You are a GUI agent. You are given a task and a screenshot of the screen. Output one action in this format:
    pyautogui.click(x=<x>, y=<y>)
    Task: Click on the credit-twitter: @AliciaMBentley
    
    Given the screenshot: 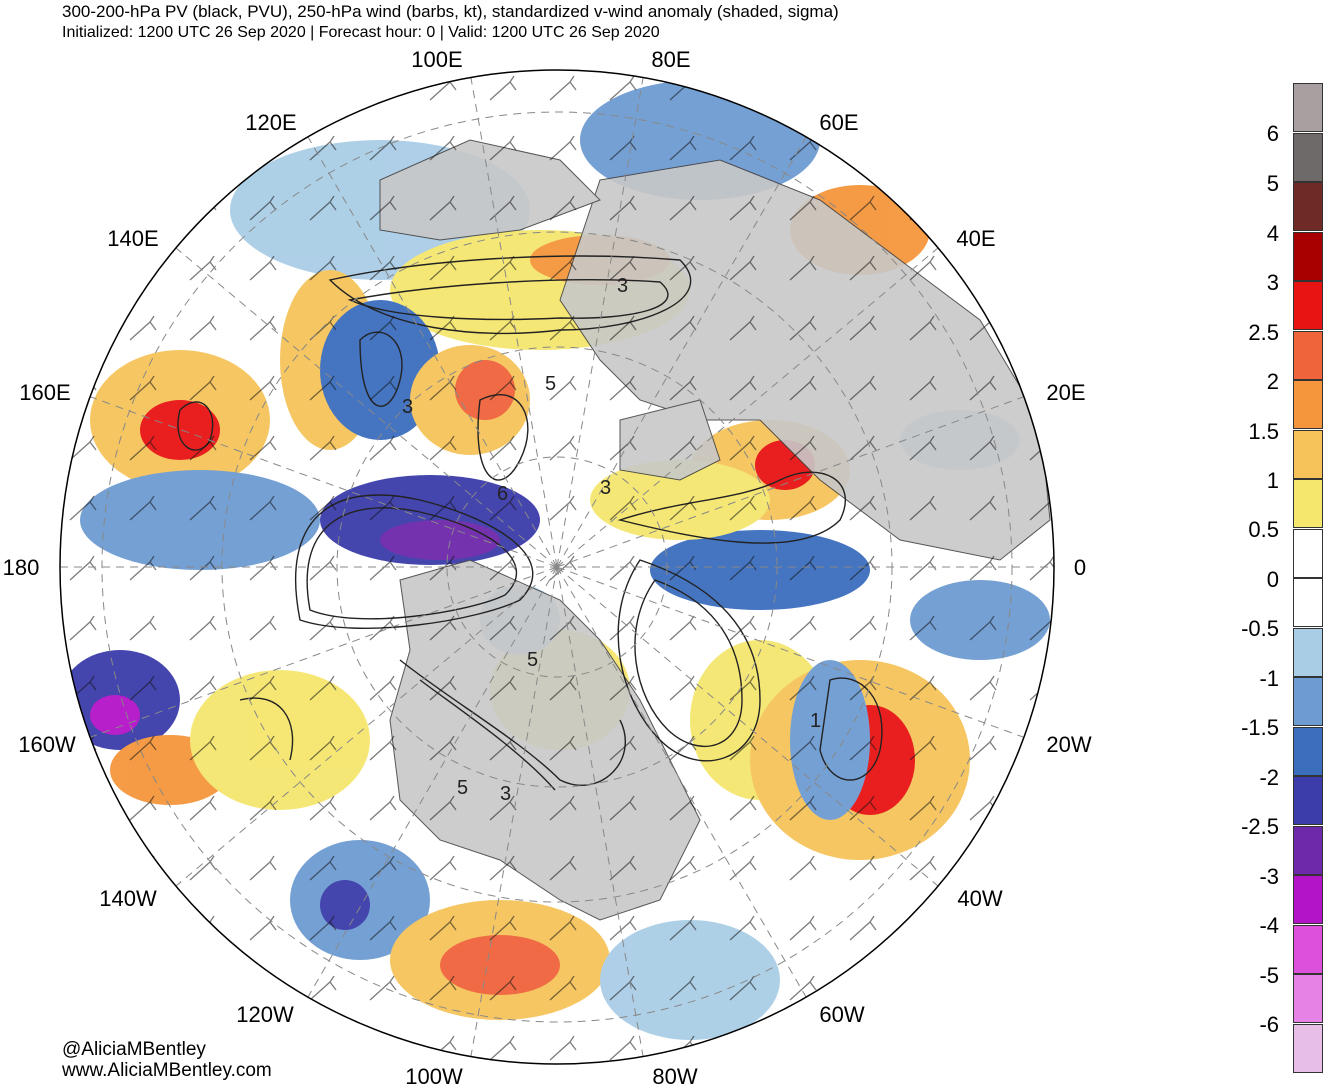 What is the action you would take?
    pyautogui.click(x=134, y=1050)
    